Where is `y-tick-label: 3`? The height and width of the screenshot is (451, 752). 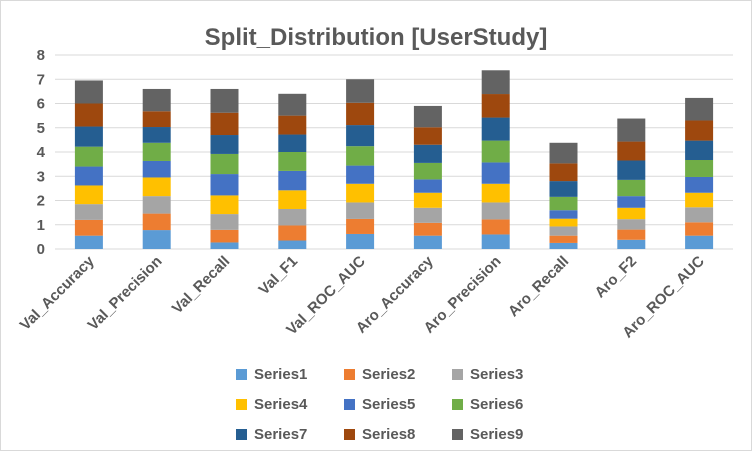 y-tick-label: 3 is located at coordinates (41, 176).